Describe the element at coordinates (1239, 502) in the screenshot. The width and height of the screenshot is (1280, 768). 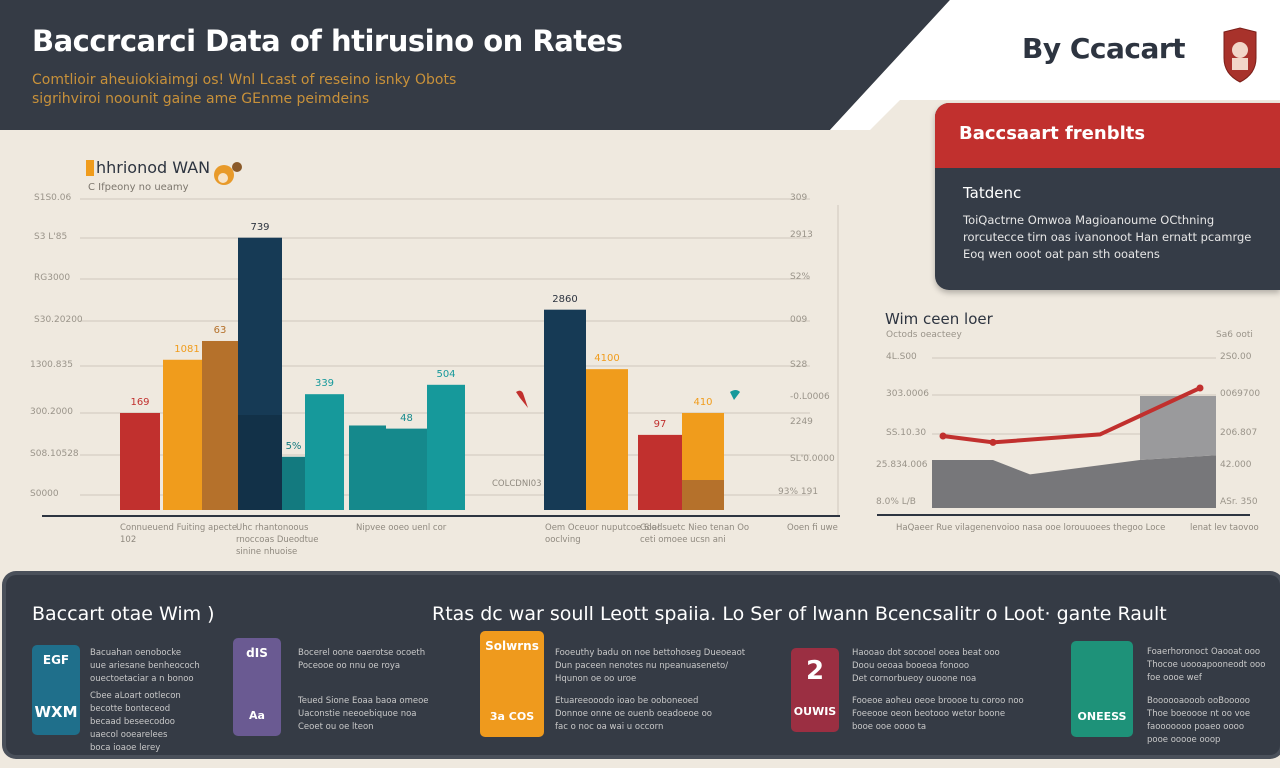
I see `y-tick-right: ASr. 350` at that location.